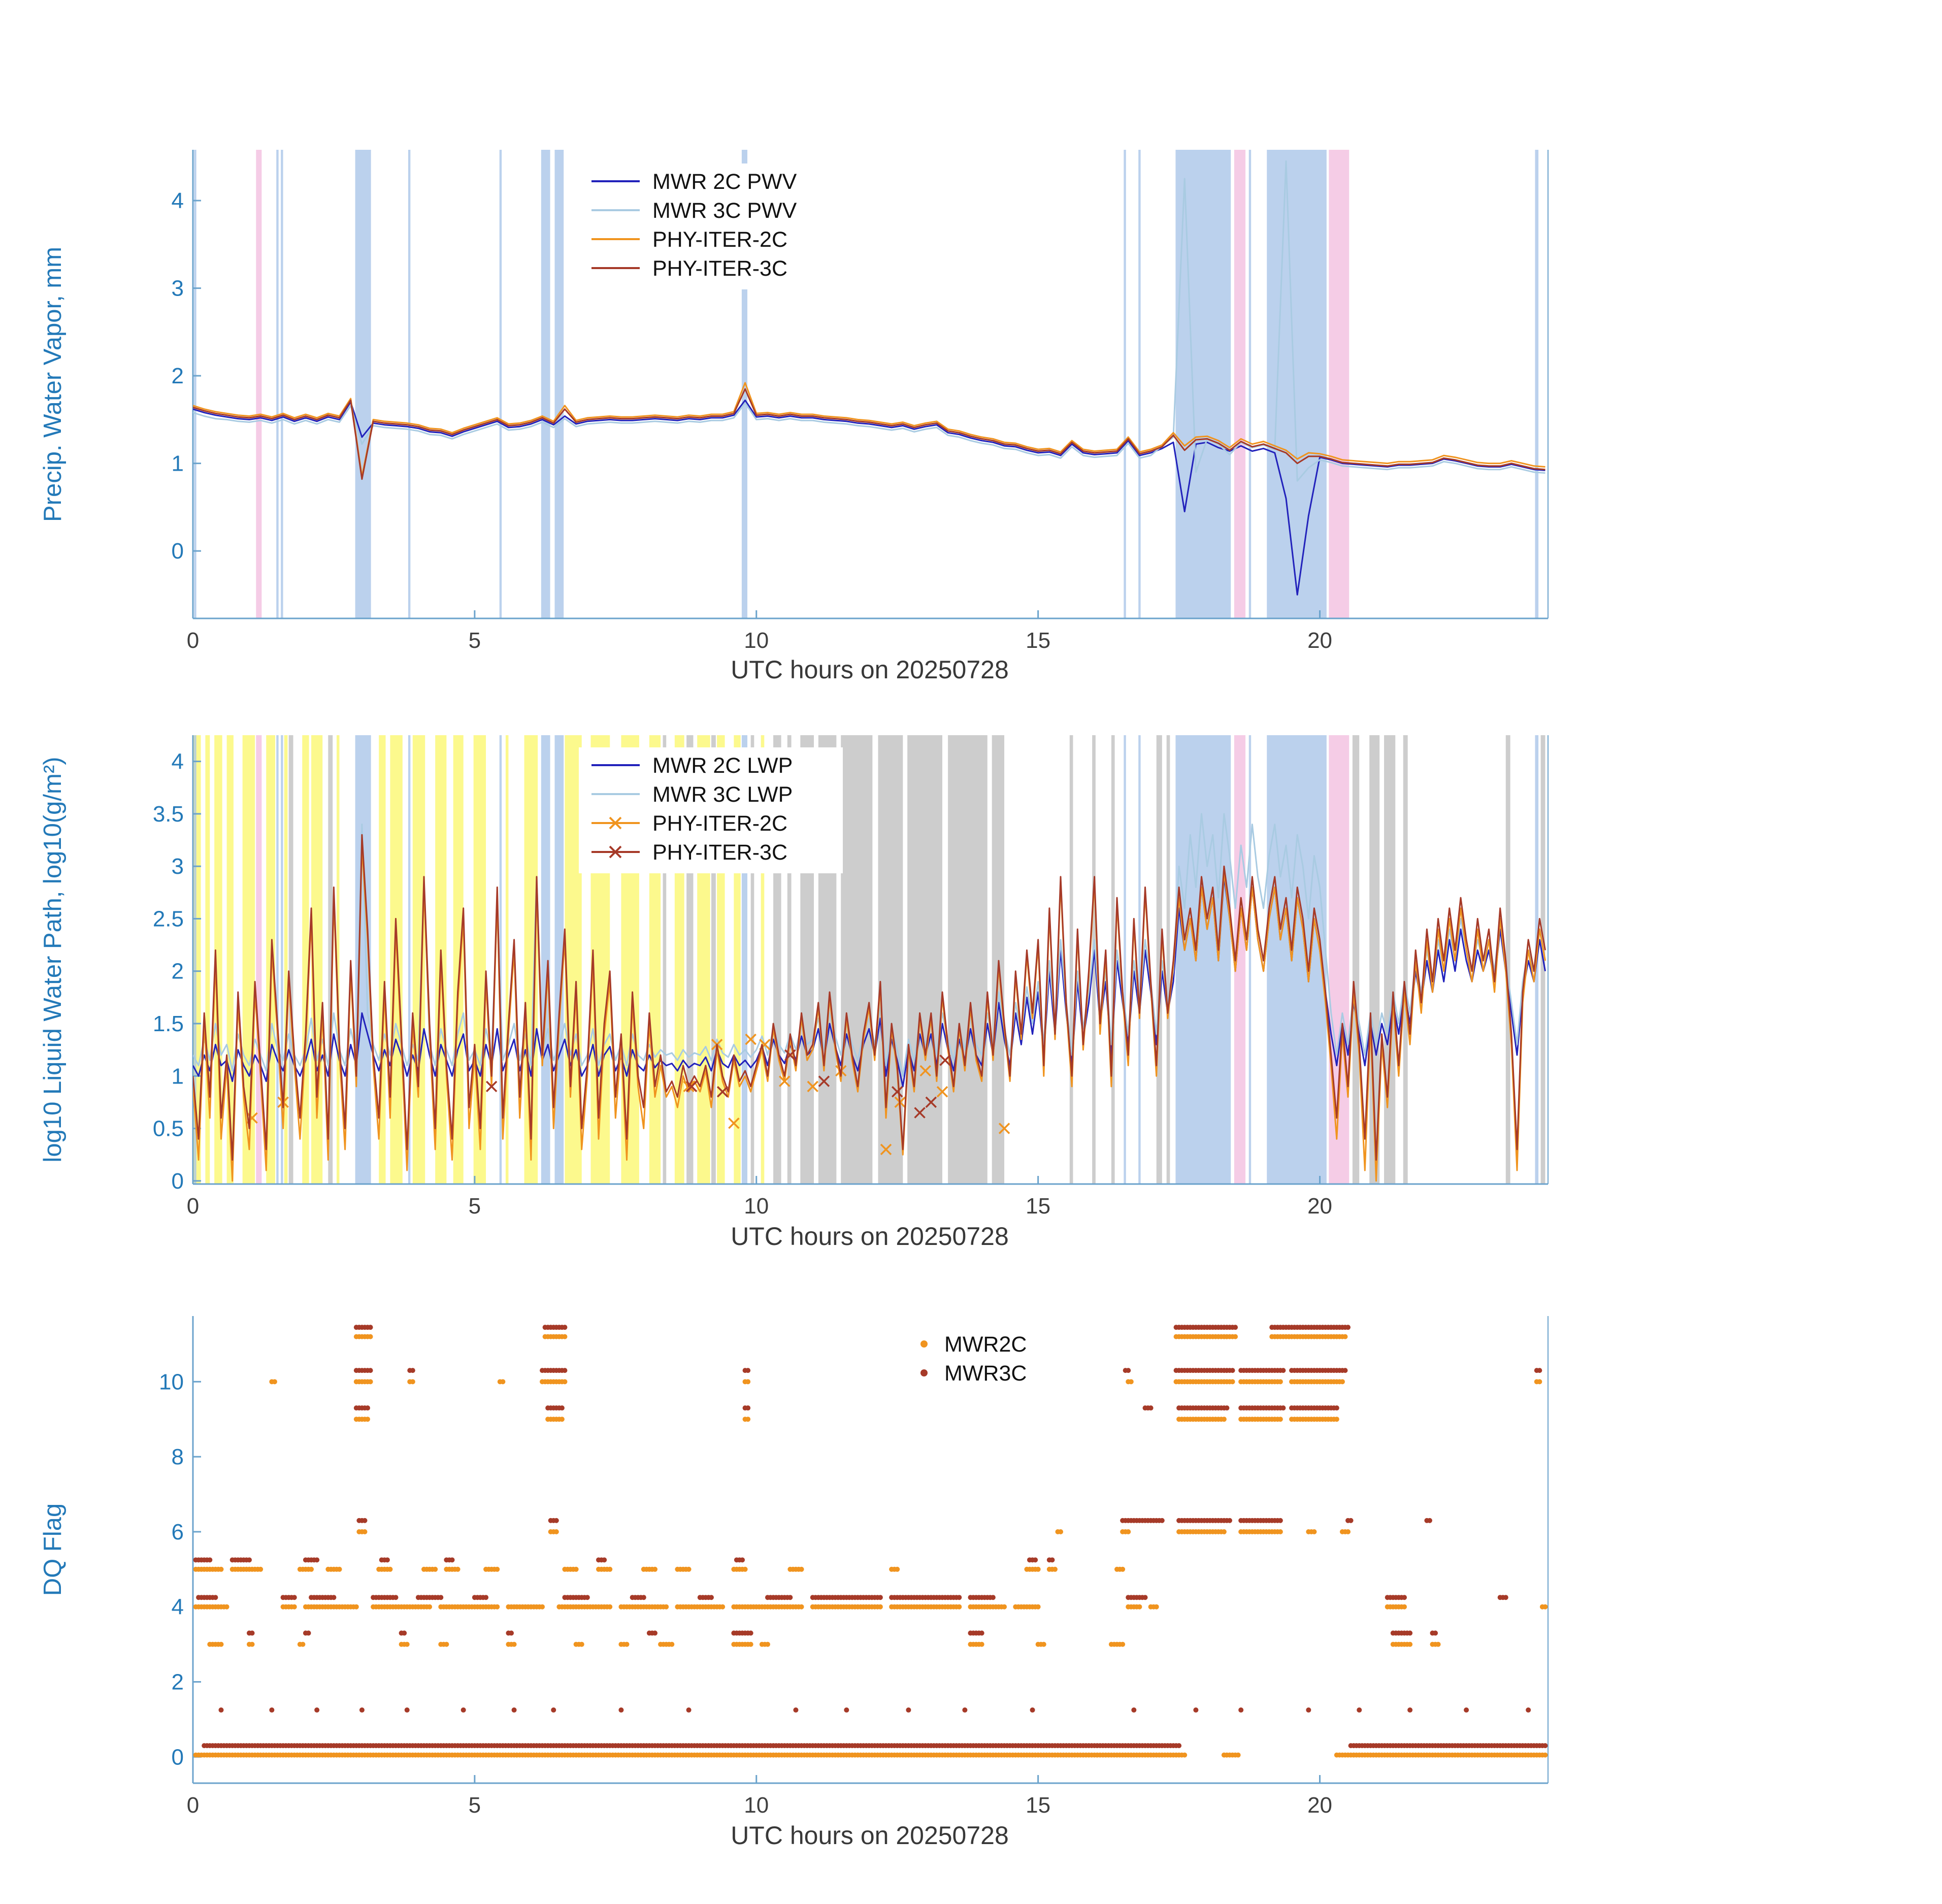 This screenshot has width=1942, height=1904. I want to click on y-tick-label: 0.5, so click(168, 1129).